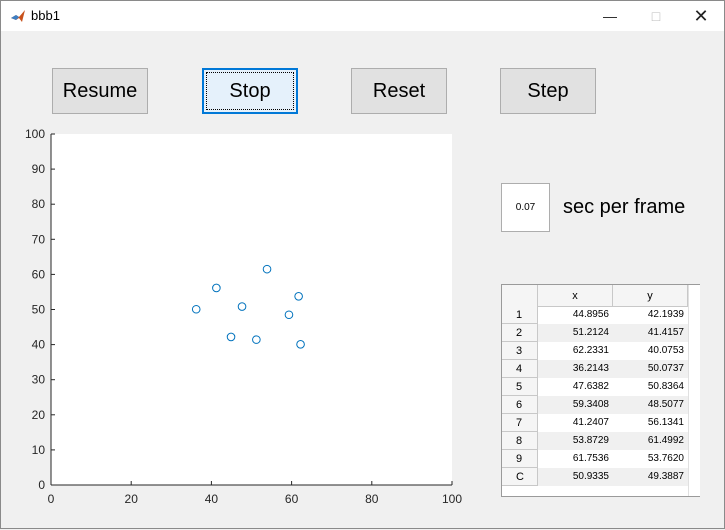 This screenshot has width=725, height=530. What do you see at coordinates (18, 16) in the screenshot?
I see `matlab-logo-icon` at bounding box center [18, 16].